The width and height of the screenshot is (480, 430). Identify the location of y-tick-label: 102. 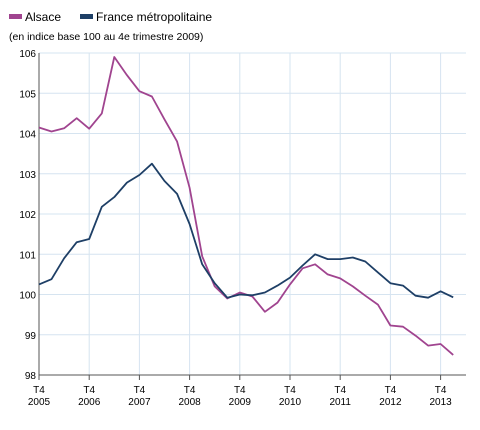
(27, 215).